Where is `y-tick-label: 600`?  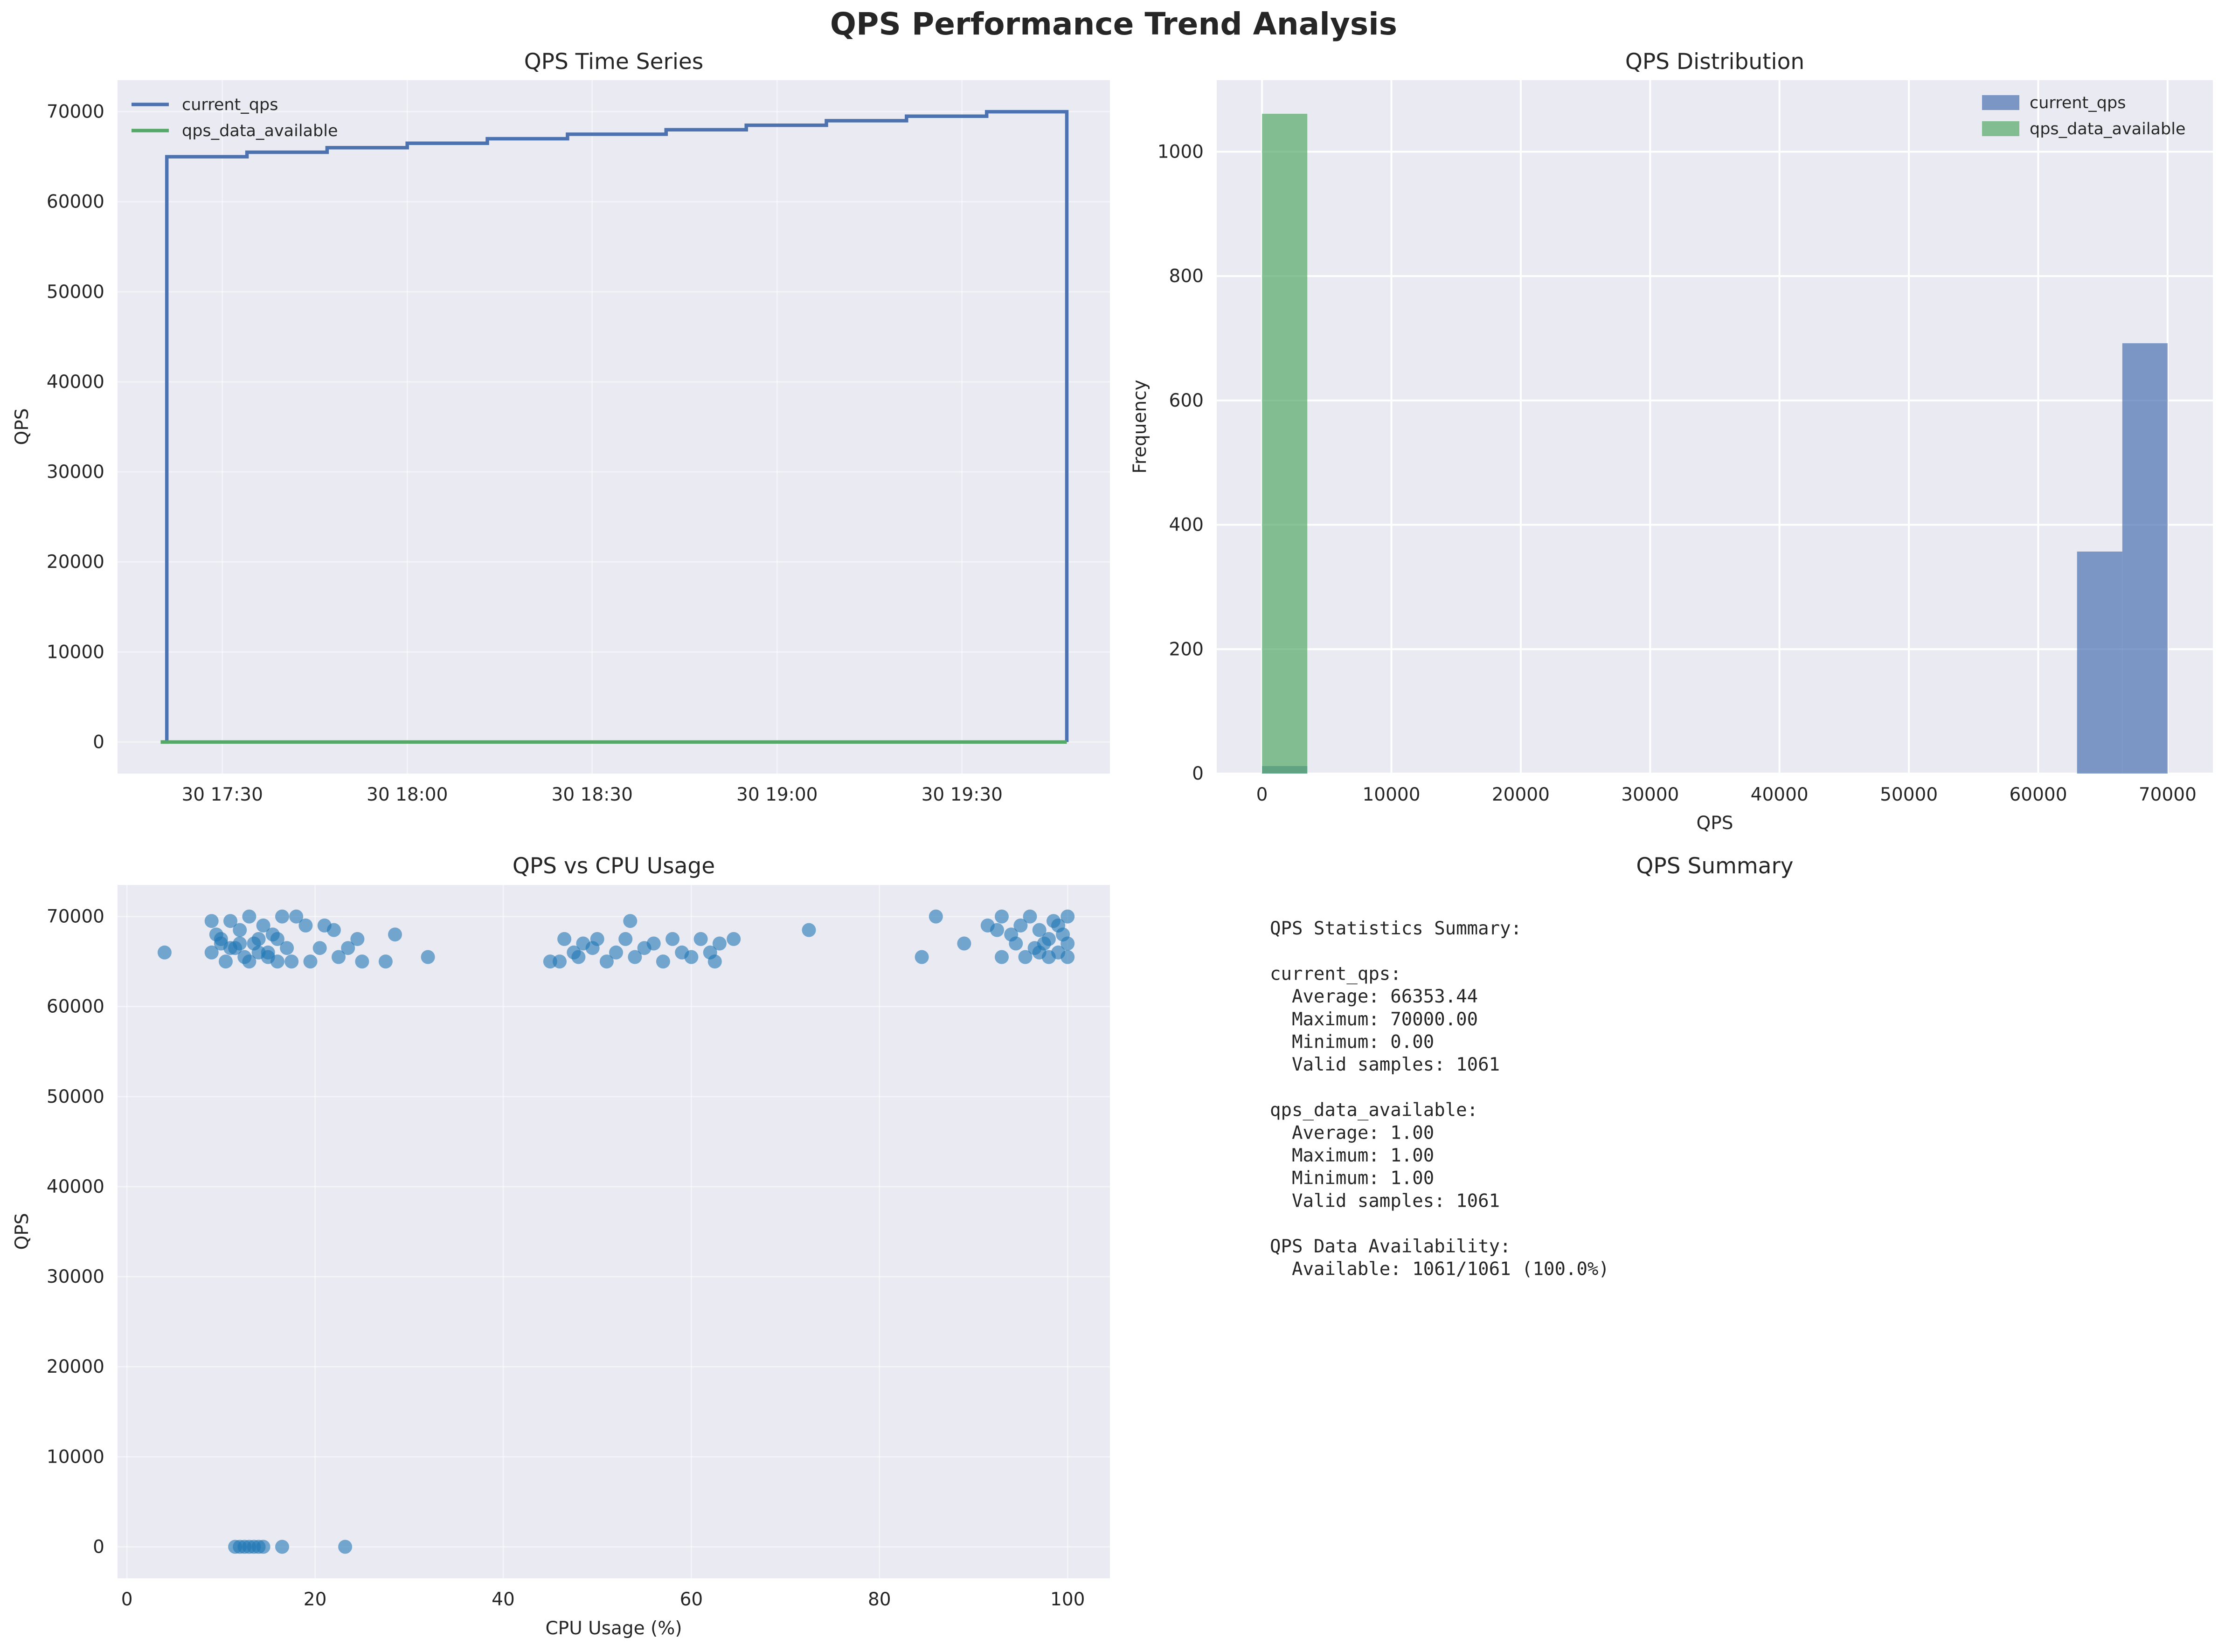
y-tick-label: 600 is located at coordinates (1187, 400).